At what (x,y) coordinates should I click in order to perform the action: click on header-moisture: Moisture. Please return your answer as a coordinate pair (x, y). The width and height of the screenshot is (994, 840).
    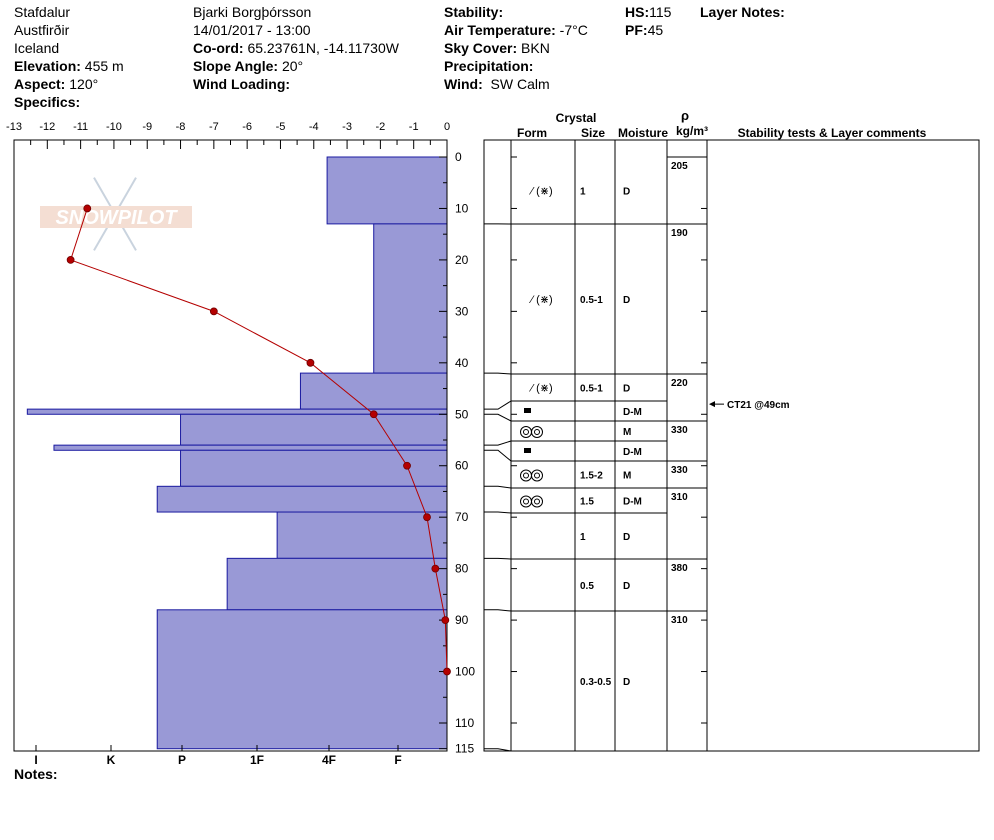
    Looking at the image, I should click on (643, 133).